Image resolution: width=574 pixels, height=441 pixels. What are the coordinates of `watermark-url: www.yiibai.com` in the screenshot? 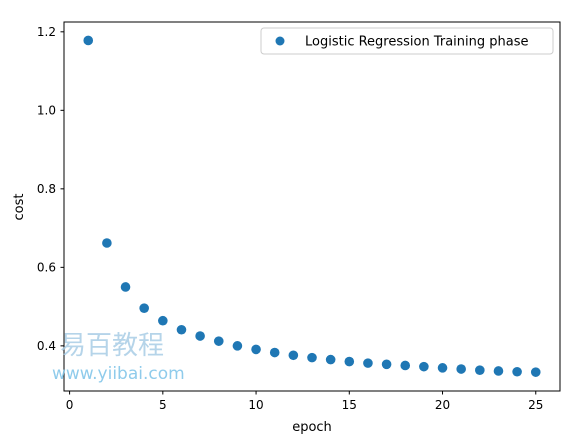 It's located at (118, 374).